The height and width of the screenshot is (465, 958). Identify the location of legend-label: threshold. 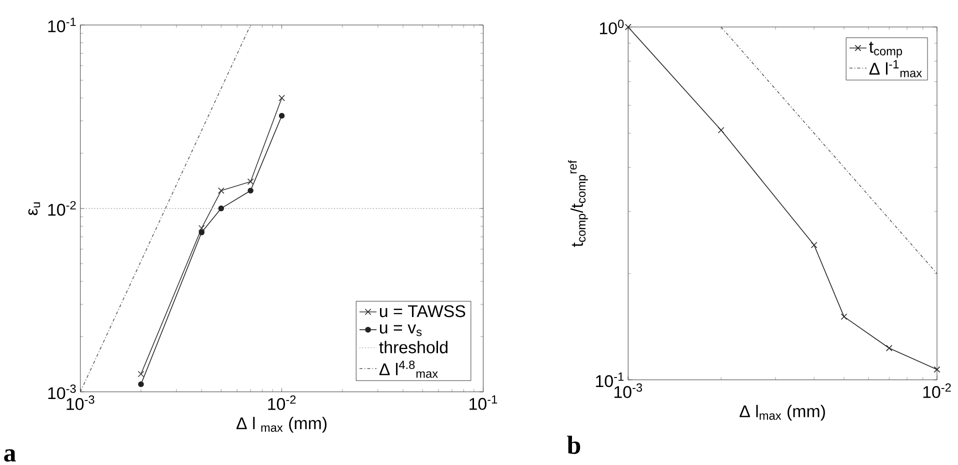
(413, 347).